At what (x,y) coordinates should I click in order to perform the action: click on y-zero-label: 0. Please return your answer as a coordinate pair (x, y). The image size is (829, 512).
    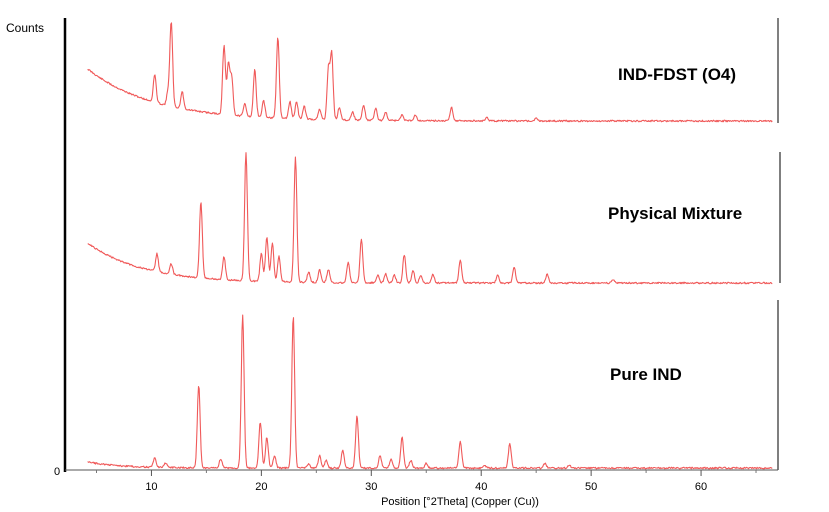
    Looking at the image, I should click on (57, 472).